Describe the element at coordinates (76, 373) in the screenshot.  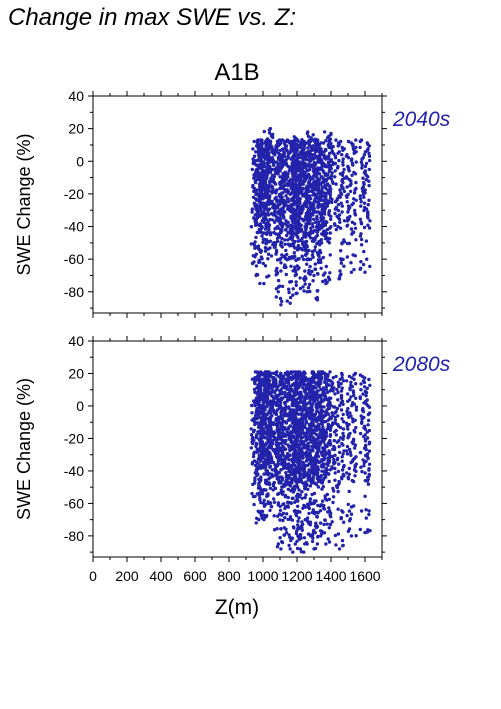
I see `y-tick-label: 20` at that location.